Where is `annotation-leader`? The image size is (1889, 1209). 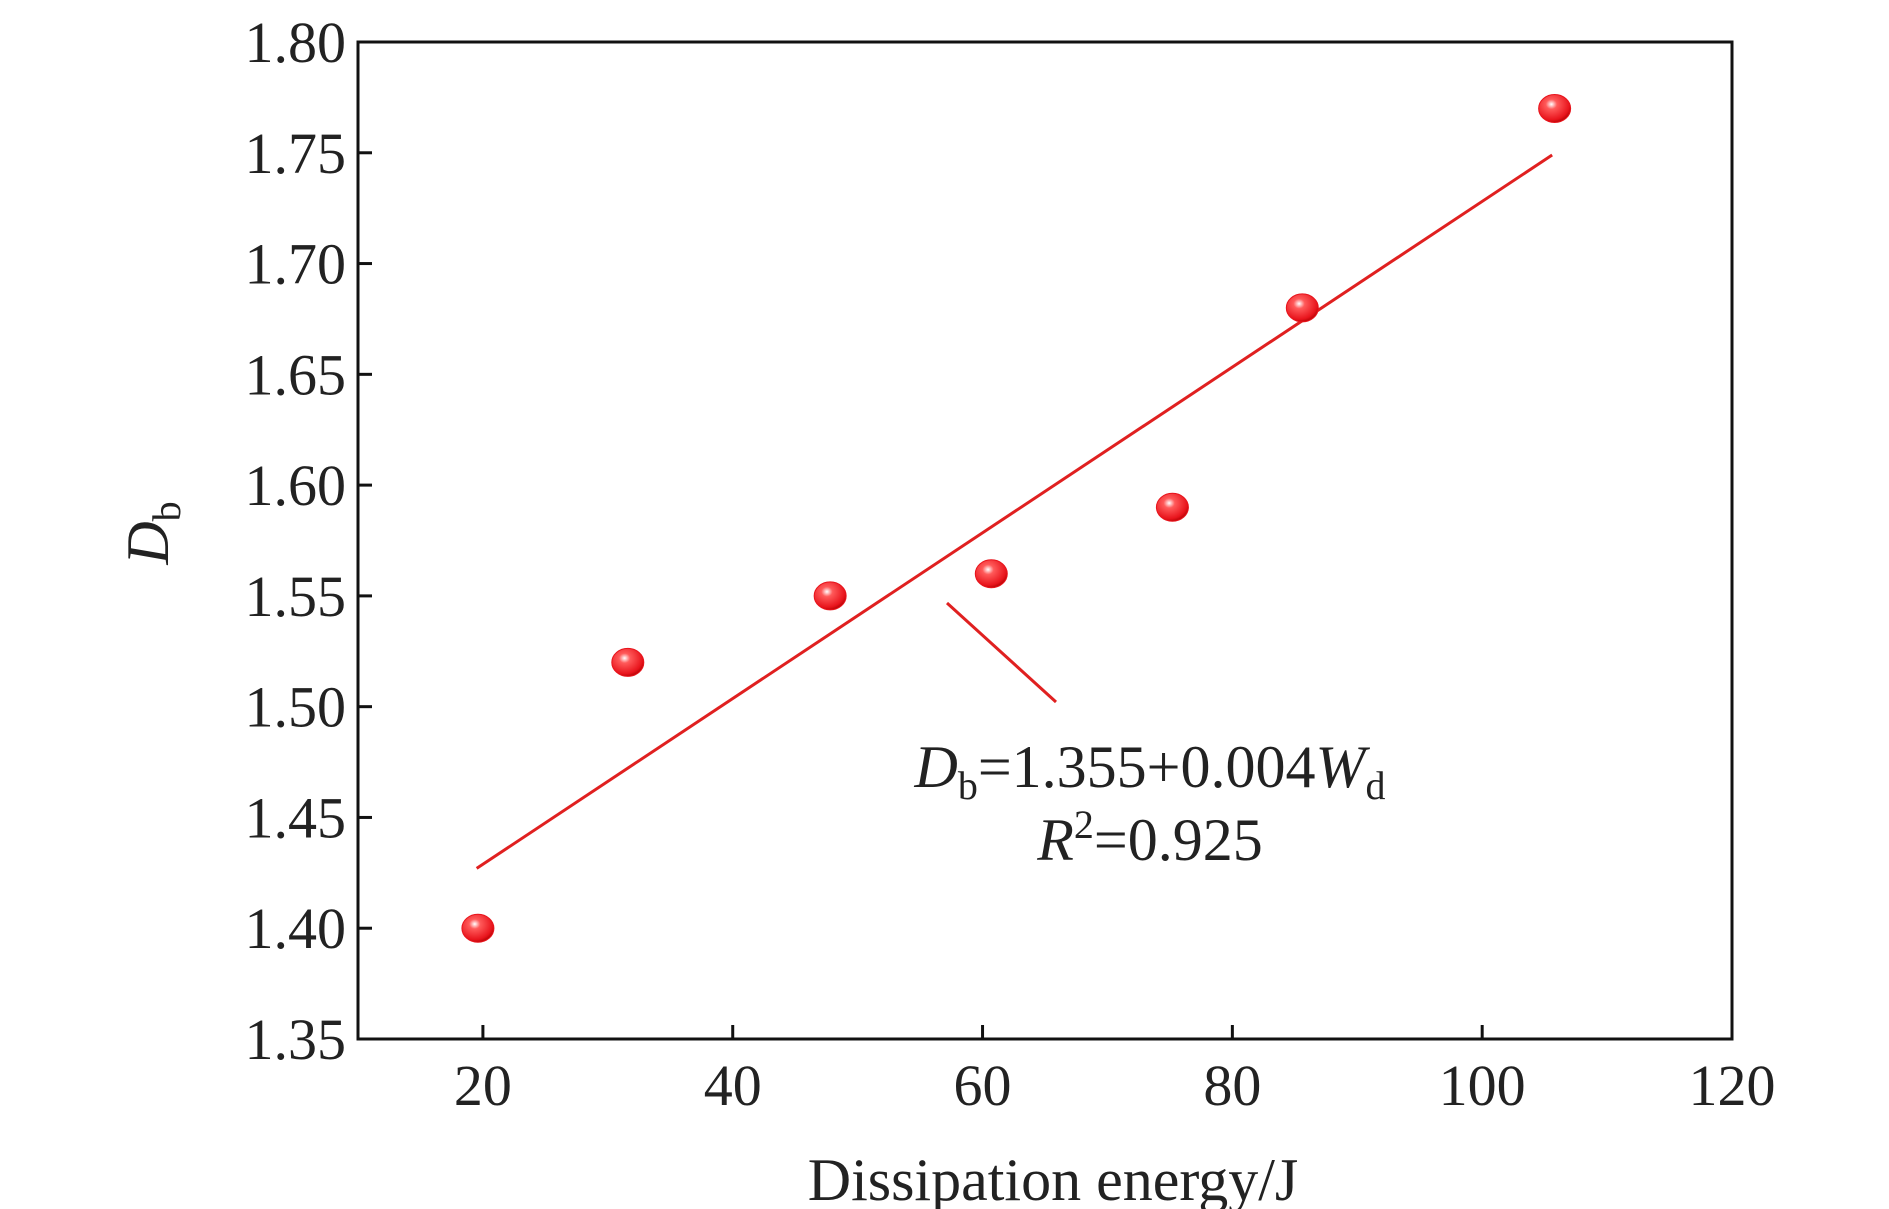 annotation-leader is located at coordinates (1001, 652).